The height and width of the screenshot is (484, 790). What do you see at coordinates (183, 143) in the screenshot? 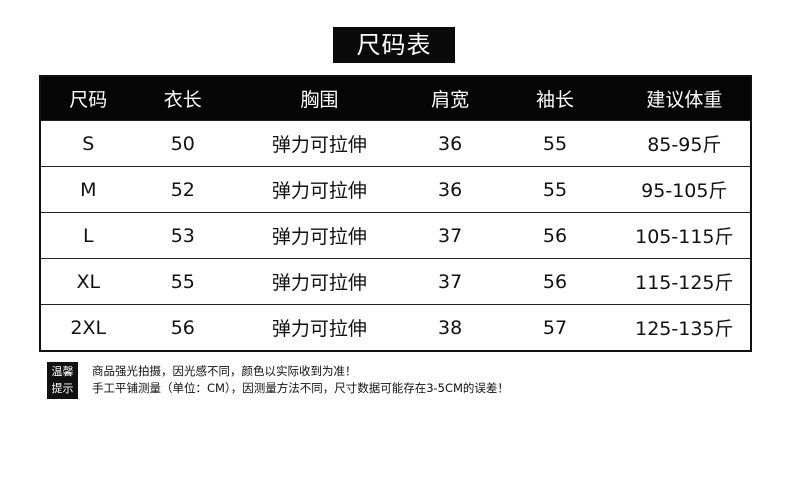
I see `cell-length: 50` at bounding box center [183, 143].